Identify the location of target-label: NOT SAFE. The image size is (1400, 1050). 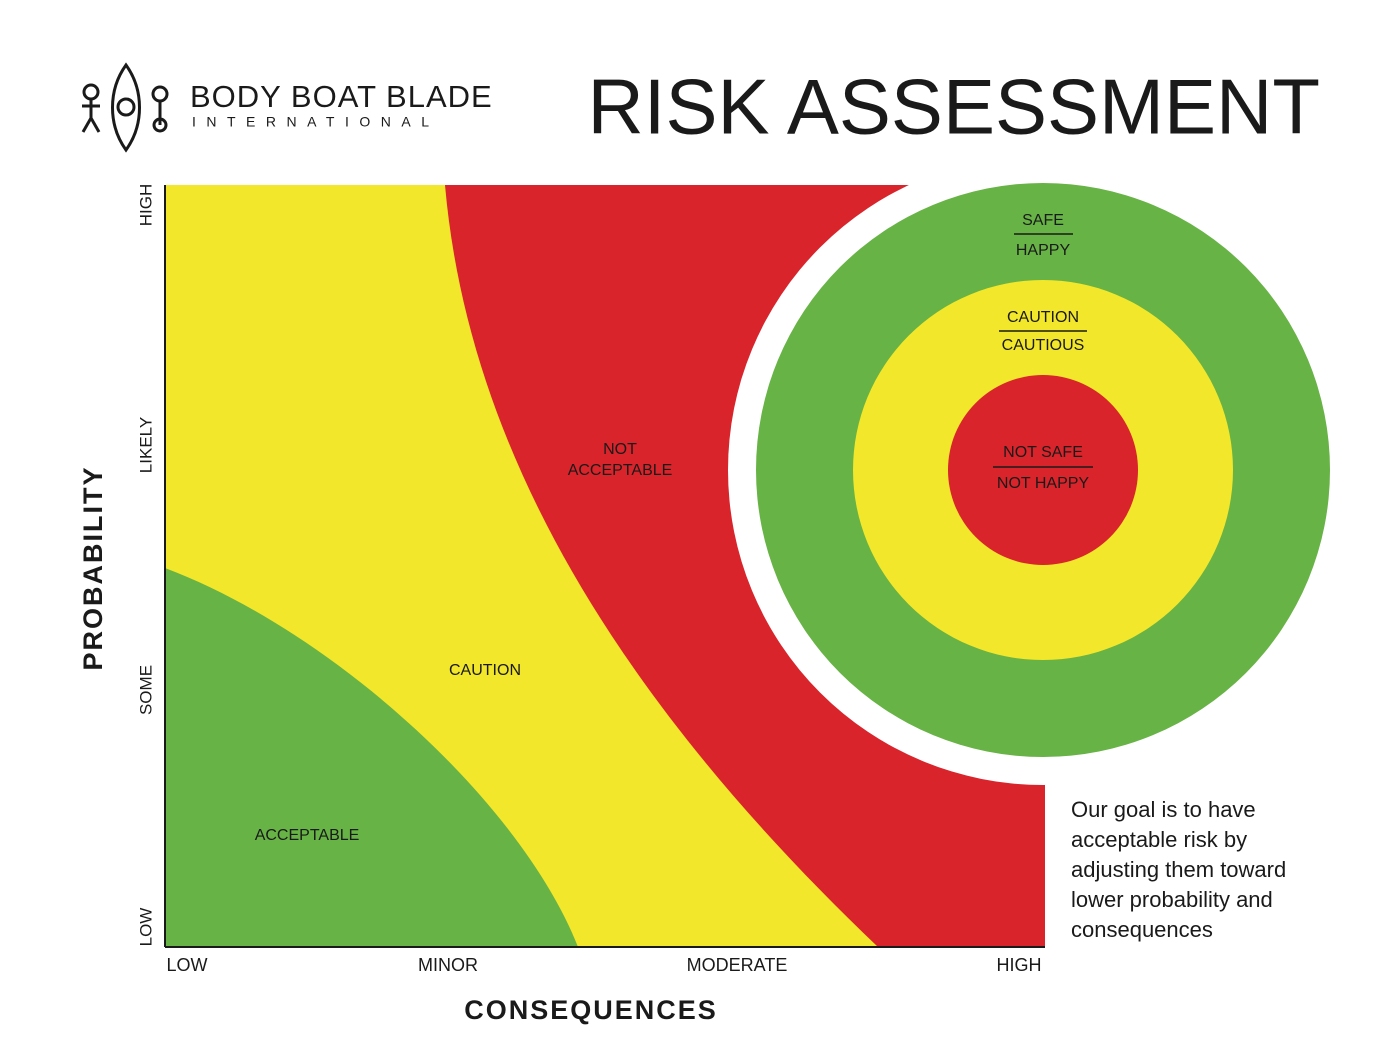
(1043, 452).